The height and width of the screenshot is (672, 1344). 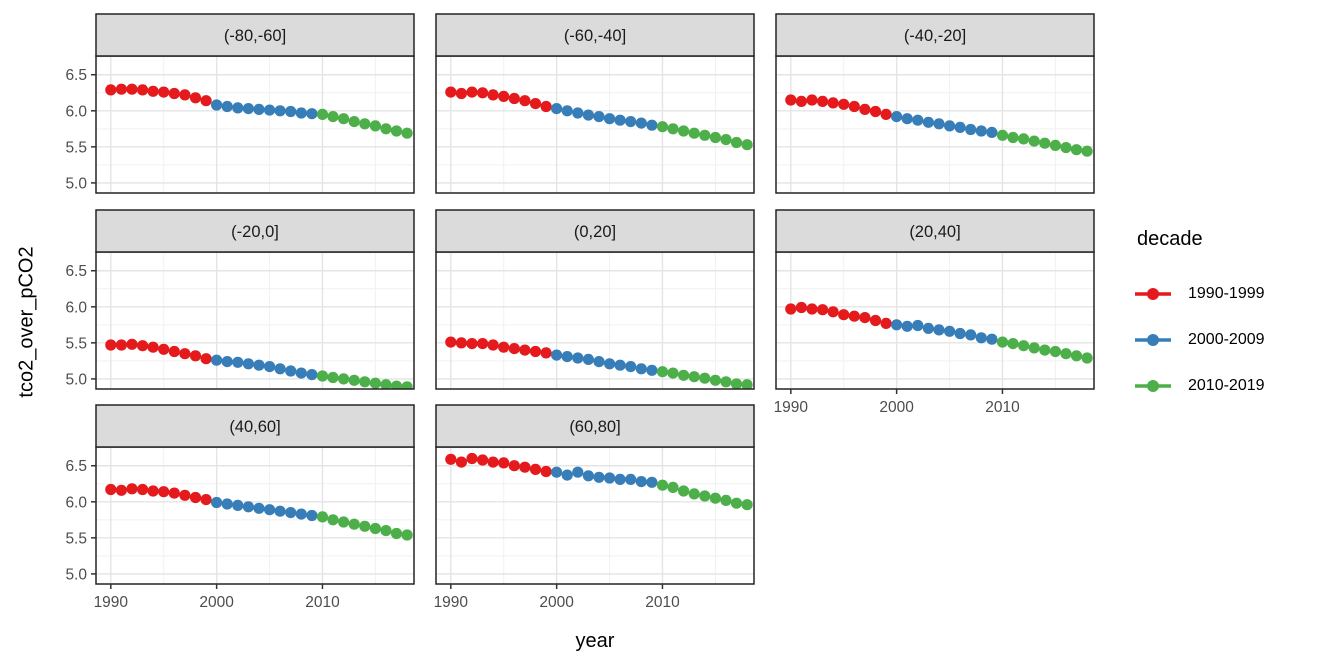 What do you see at coordinates (1226, 385) in the screenshot?
I see `legend-label: 2010-2019` at bounding box center [1226, 385].